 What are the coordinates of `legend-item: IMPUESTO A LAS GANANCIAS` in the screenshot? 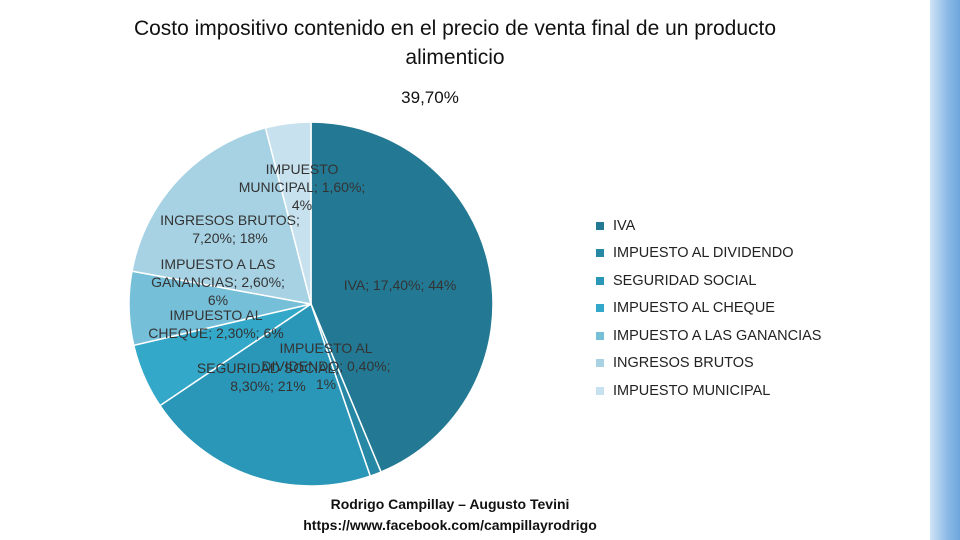 It's located at (708, 336).